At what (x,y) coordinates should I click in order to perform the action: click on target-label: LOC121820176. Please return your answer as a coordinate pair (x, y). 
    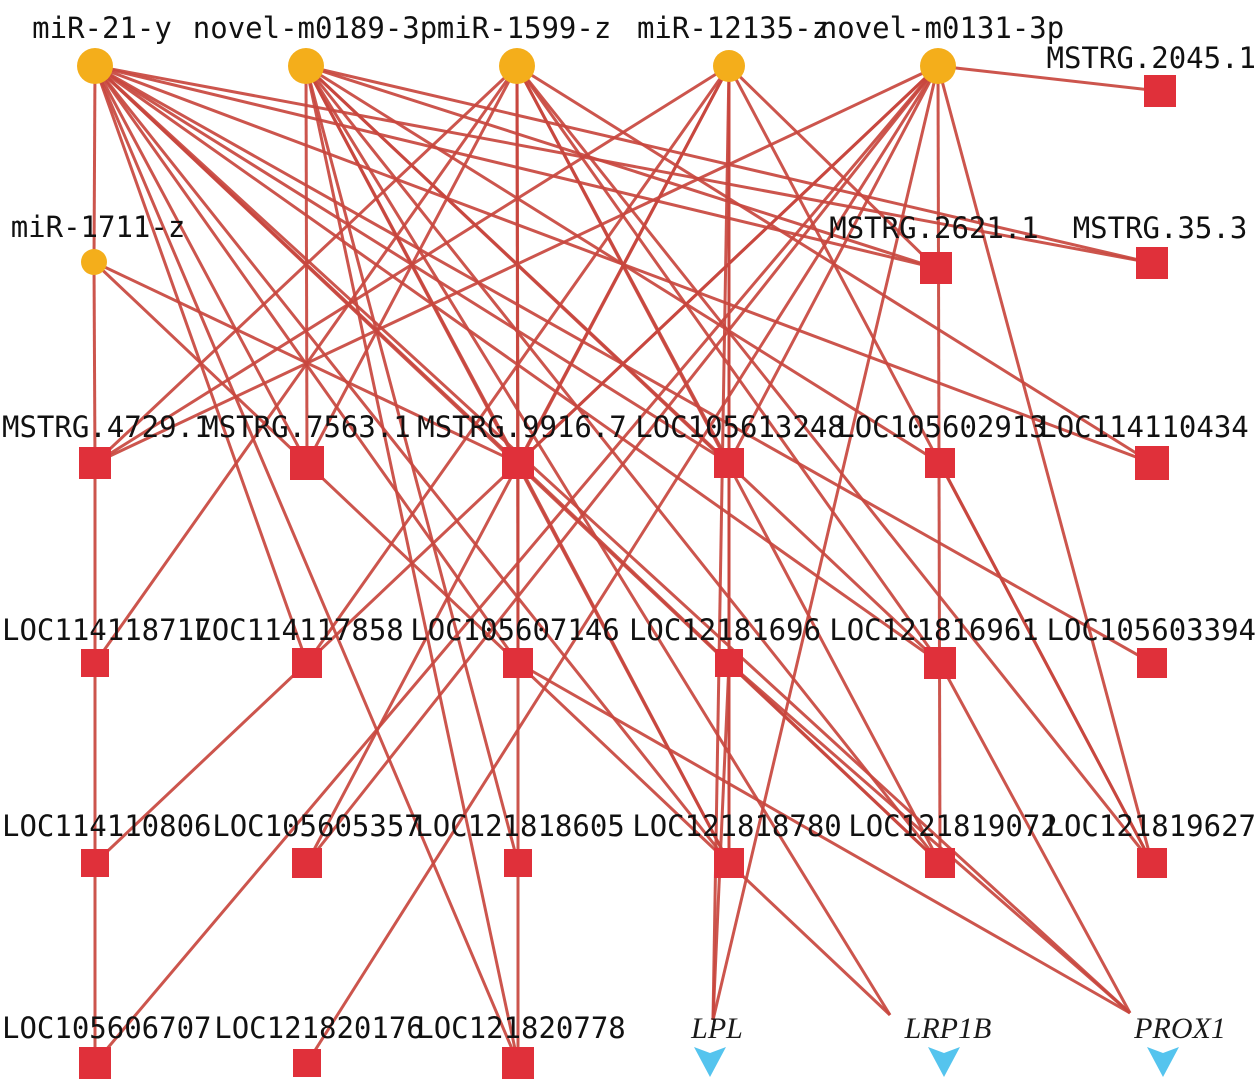
    Looking at the image, I should click on (319, 1028).